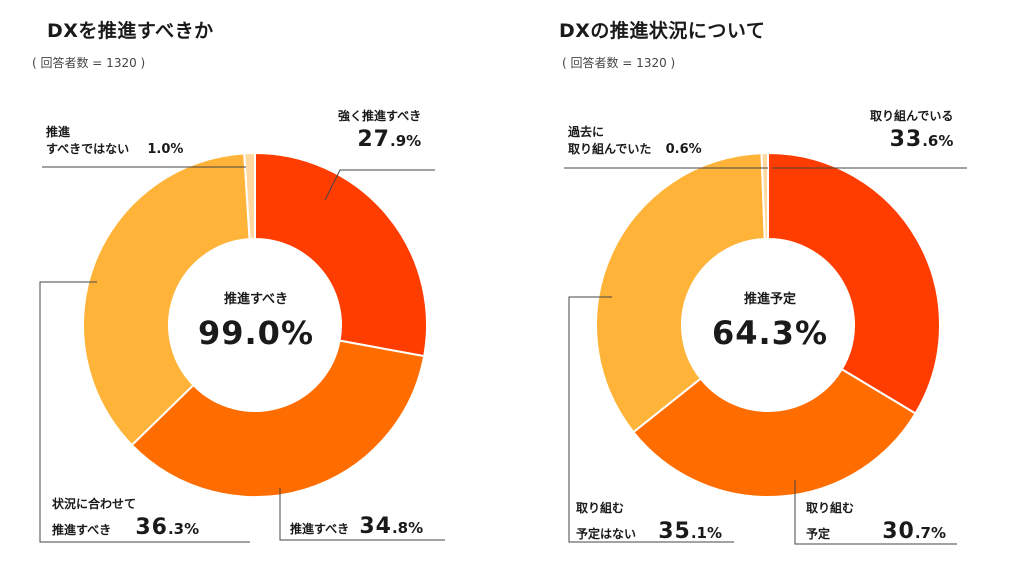  I want to click on slice-value-int: 33, so click(906, 139).